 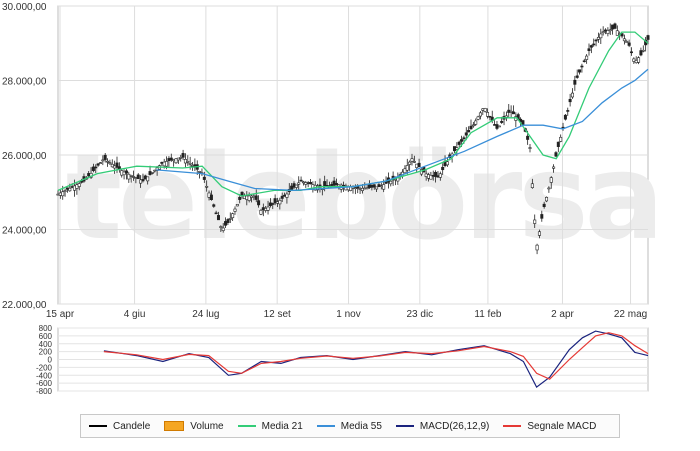 What do you see at coordinates (562, 314) in the screenshot?
I see `x-tick-label: 2 apr` at bounding box center [562, 314].